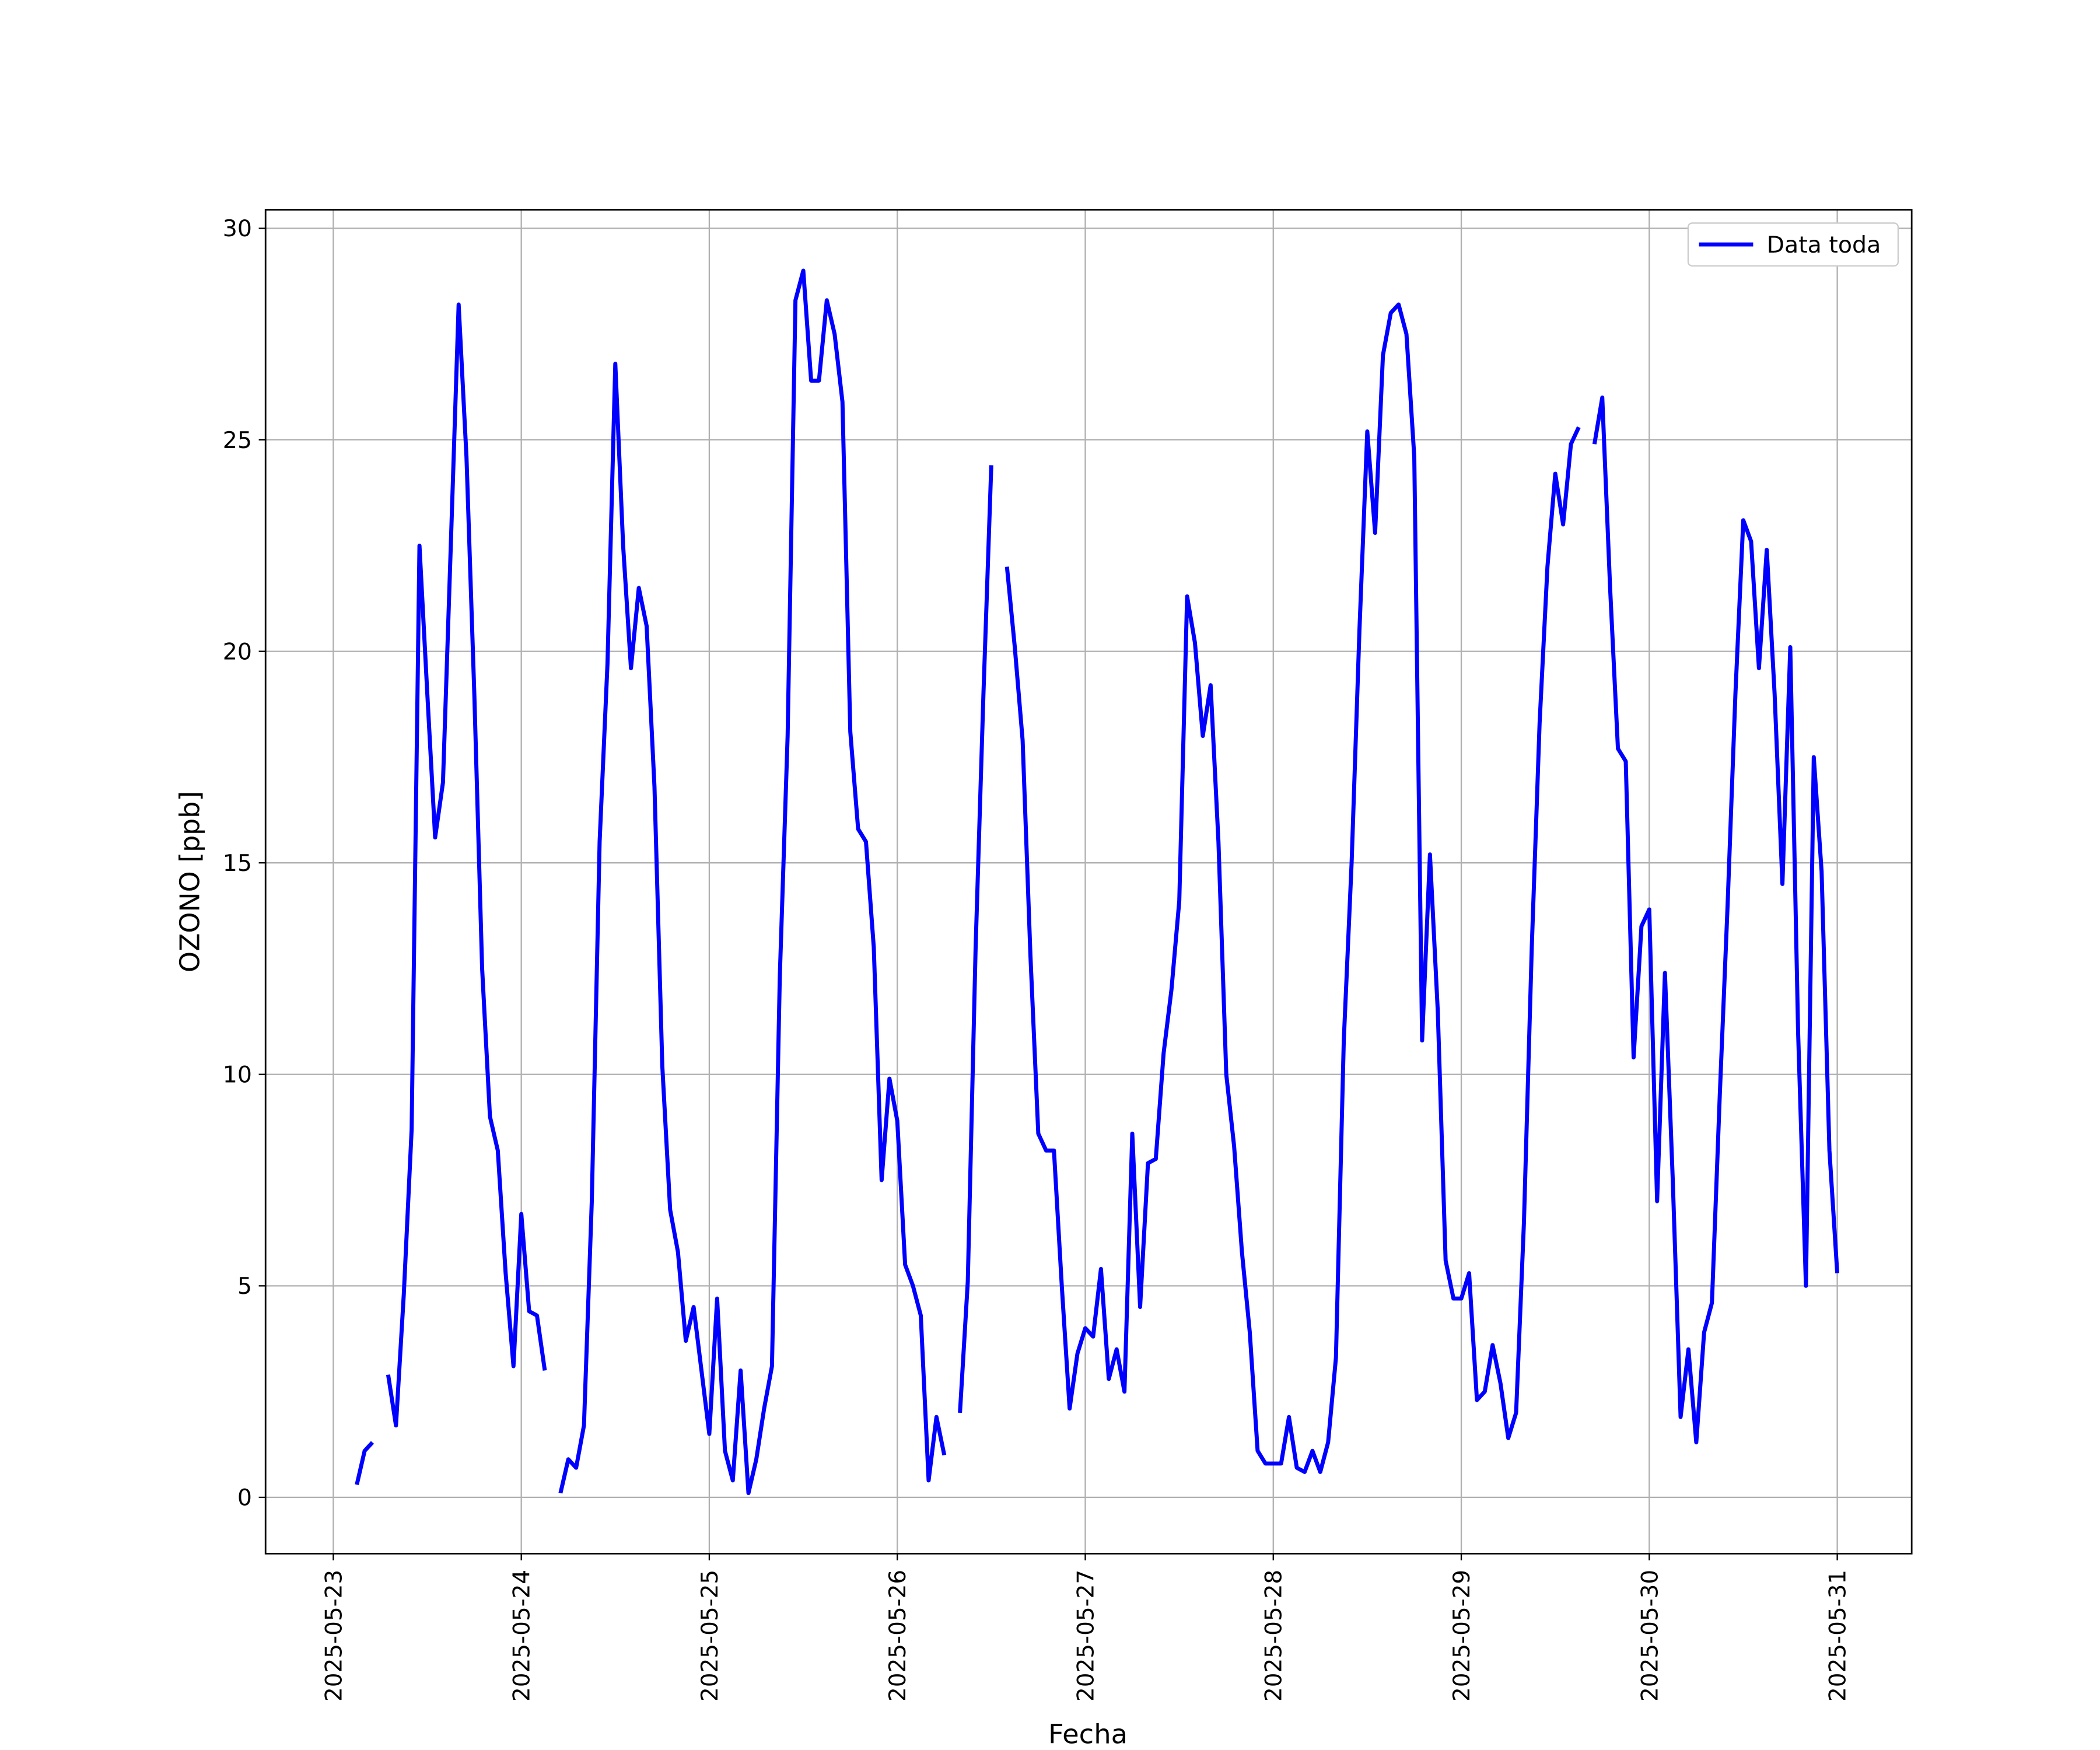 This screenshot has width=2100, height=1750. What do you see at coordinates (237, 863) in the screenshot?
I see `y-tick-label: 15` at bounding box center [237, 863].